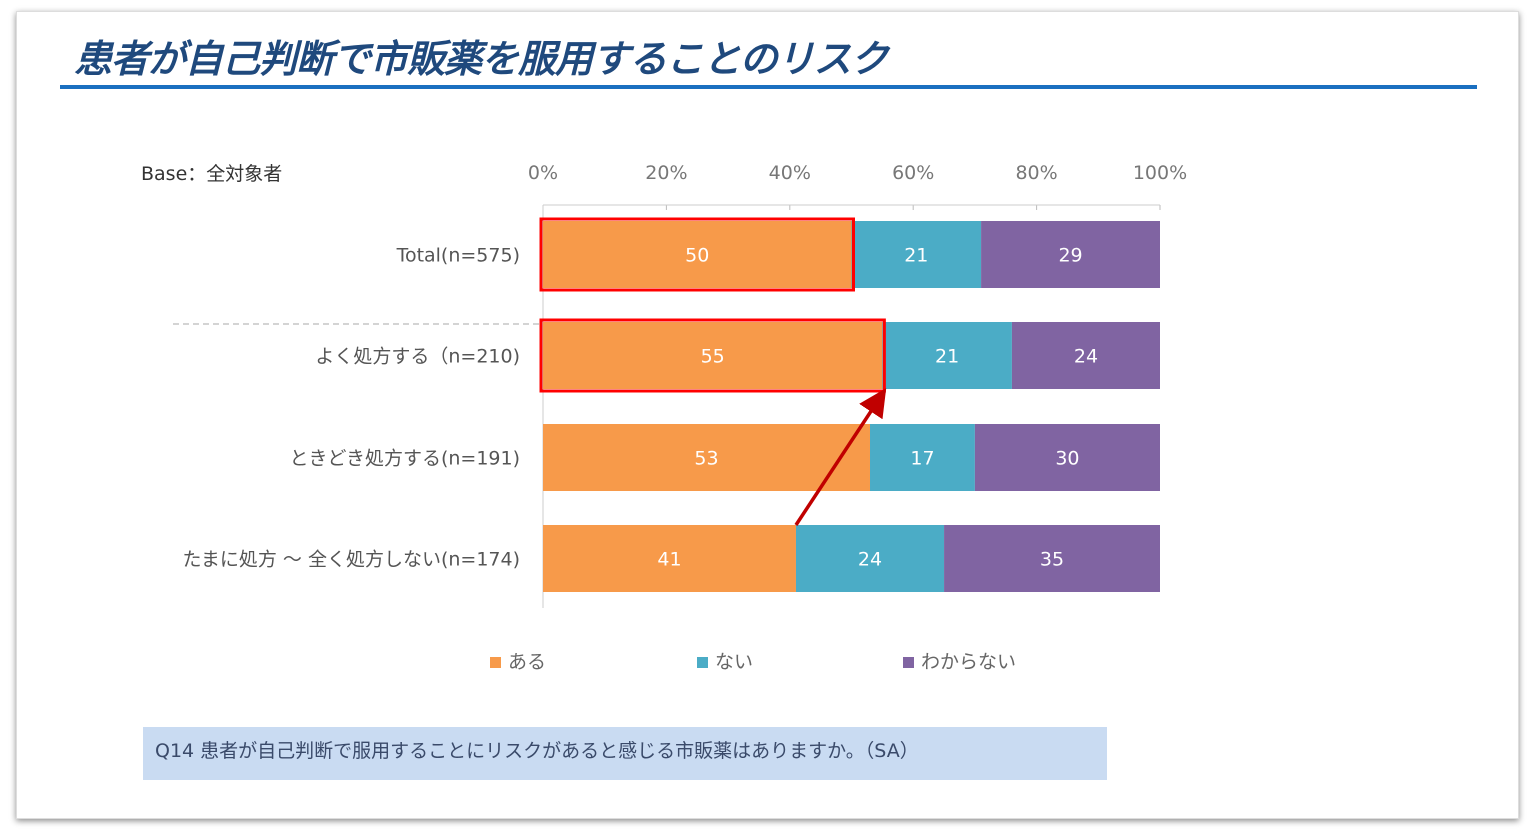 This screenshot has width=1534, height=839. Describe the element at coordinates (1160, 173) in the screenshot. I see `x-tick-label: 100%` at that location.